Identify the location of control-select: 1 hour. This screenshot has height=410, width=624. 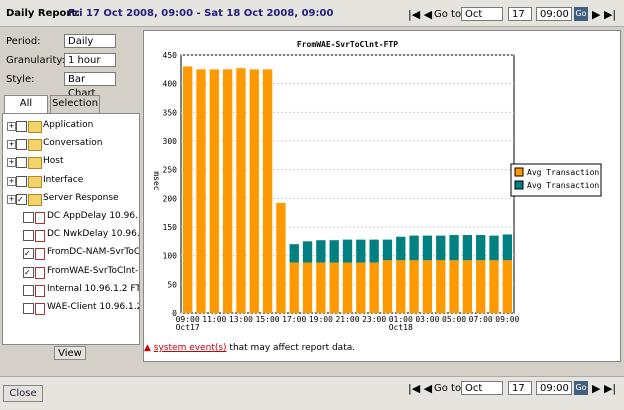
(90, 60).